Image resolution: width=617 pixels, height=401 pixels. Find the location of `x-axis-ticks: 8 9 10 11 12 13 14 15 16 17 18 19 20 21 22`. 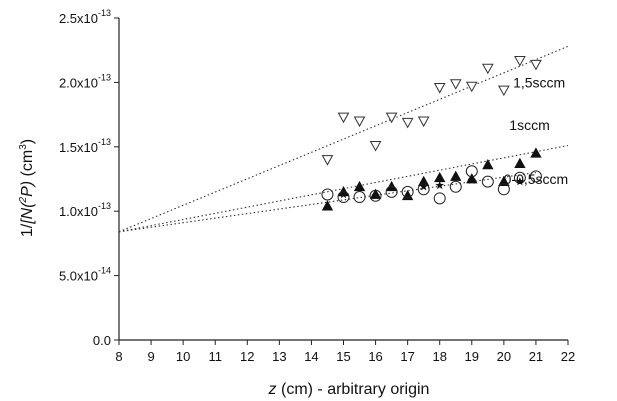

x-axis-ticks: 8 9 10 11 12 13 14 15 16 17 18 19 20 21 22 is located at coordinates (345, 352).